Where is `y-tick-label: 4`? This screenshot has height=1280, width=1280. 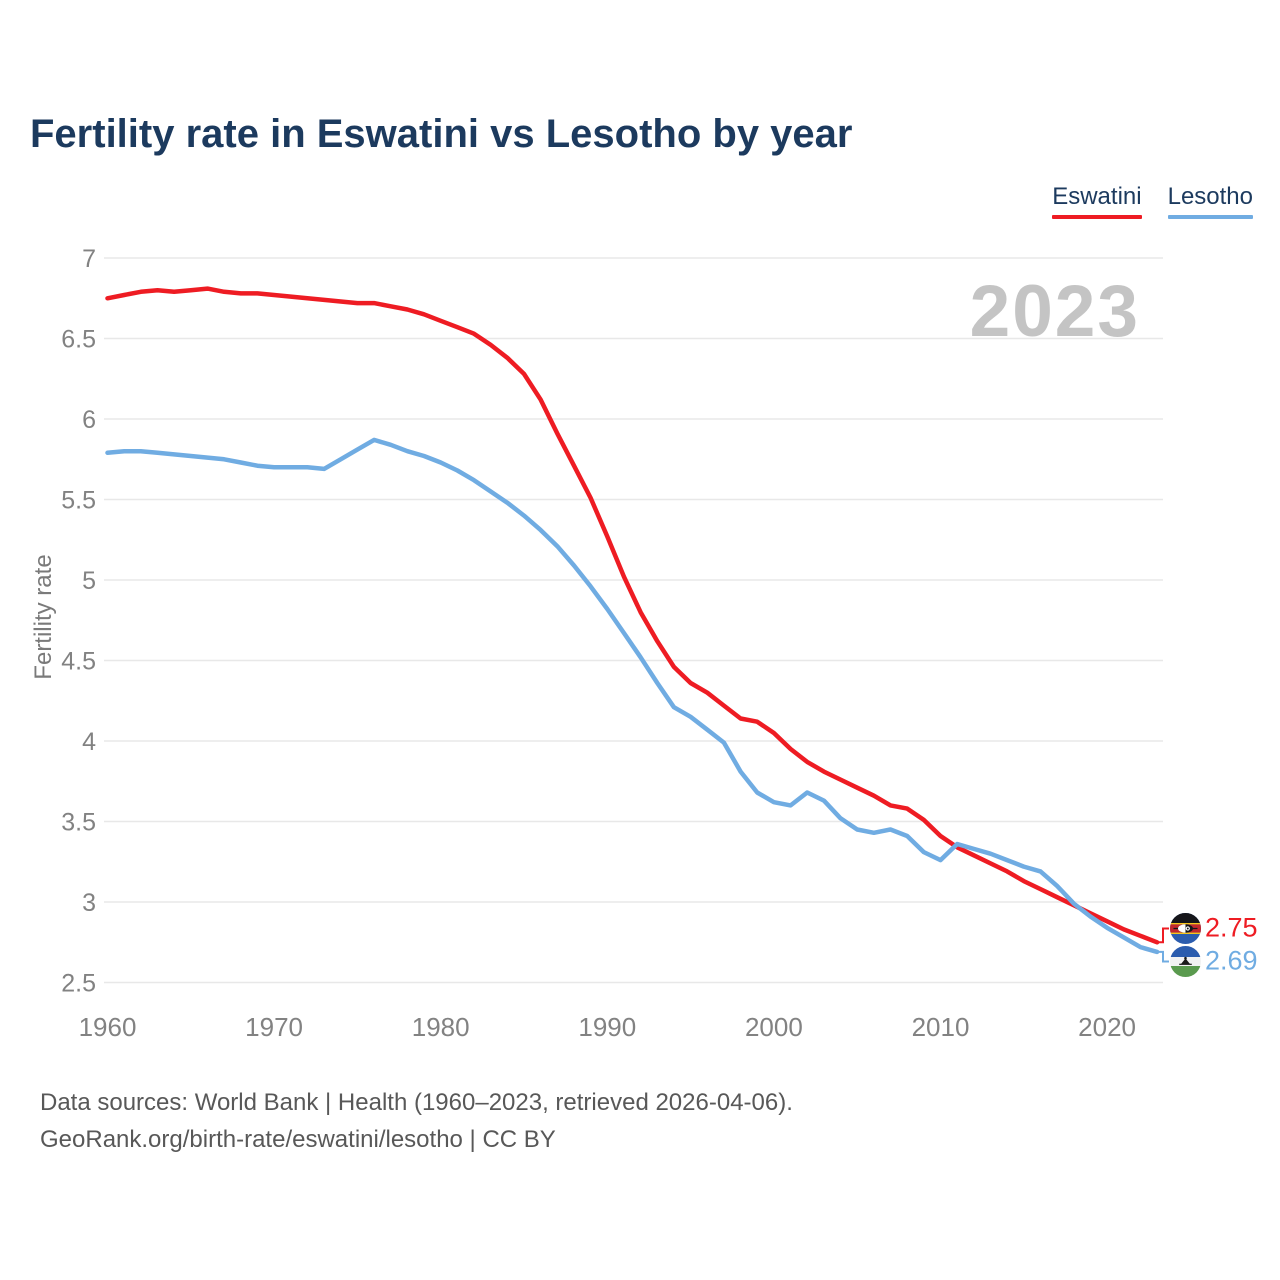 y-tick-label: 4 is located at coordinates (89, 742).